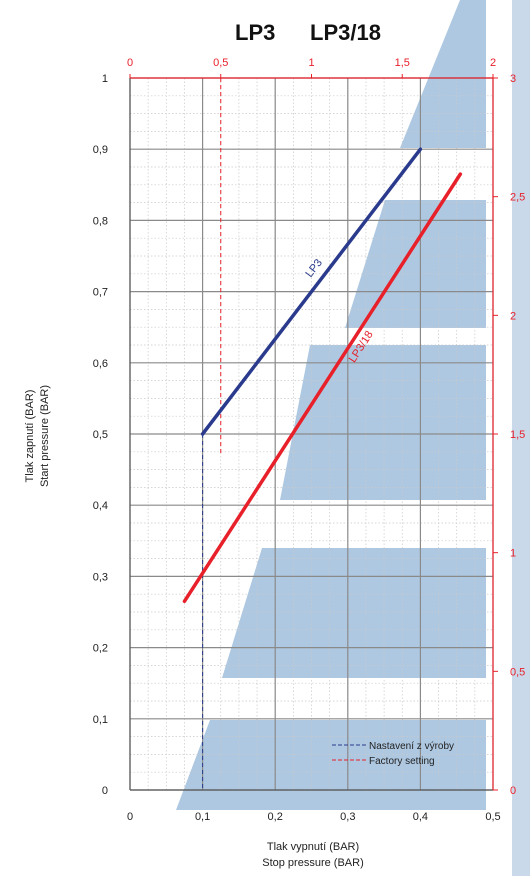 The width and height of the screenshot is (530, 876). What do you see at coordinates (402, 63) in the screenshot?
I see `top-tick-label: 1,5` at bounding box center [402, 63].